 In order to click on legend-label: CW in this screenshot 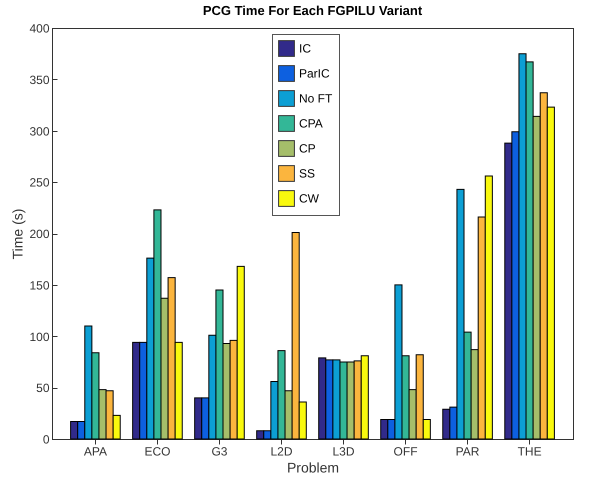, I will do `click(309, 199)`.